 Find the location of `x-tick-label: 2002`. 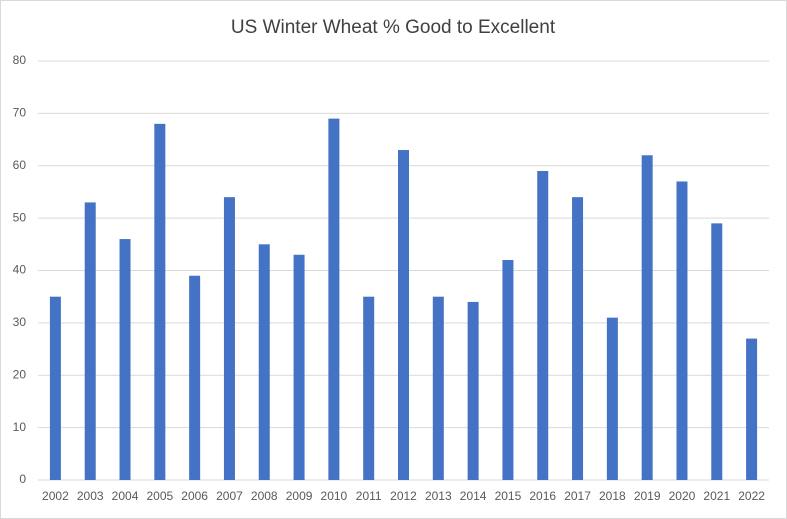

x-tick-label: 2002 is located at coordinates (55, 496).